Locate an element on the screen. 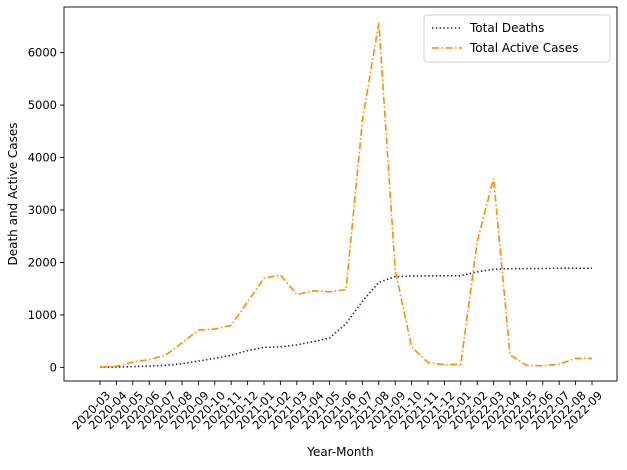 The height and width of the screenshot is (470, 627). legend: Total Deaths Total Active Cases is located at coordinates (517, 38).